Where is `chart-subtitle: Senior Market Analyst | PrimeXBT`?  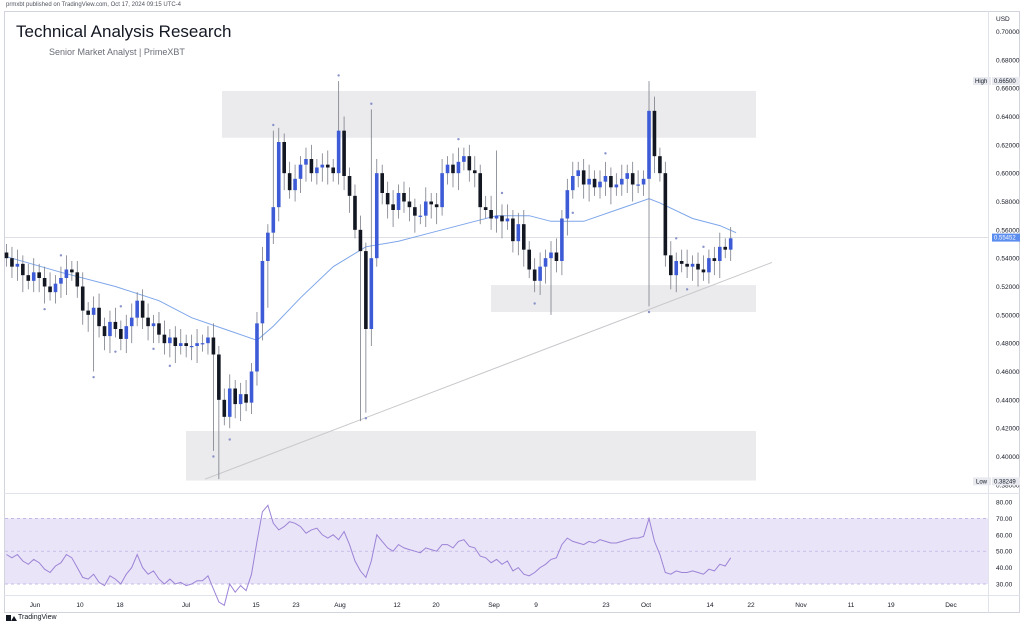 chart-subtitle: Senior Market Analyst | PrimeXBT is located at coordinates (117, 52).